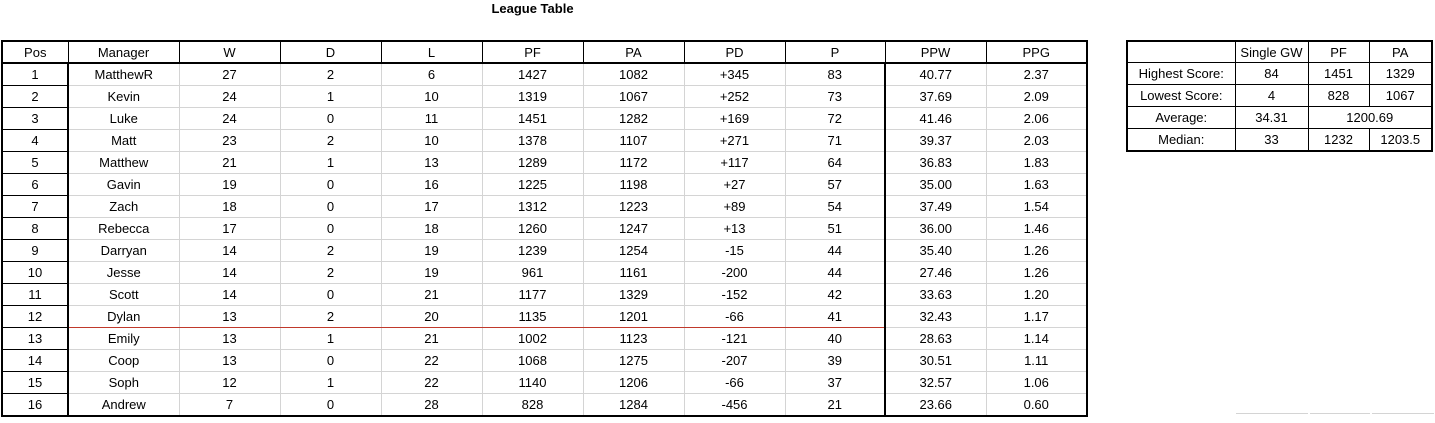 The image size is (1435, 423). What do you see at coordinates (1271, 51) in the screenshot?
I see `stats-header-single-gw: Single GW` at bounding box center [1271, 51].